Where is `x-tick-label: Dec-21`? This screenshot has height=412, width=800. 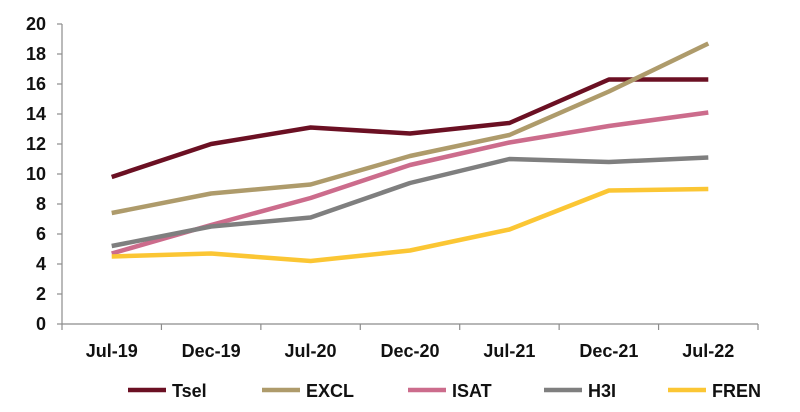 x-tick-label: Dec-21 is located at coordinates (608, 351).